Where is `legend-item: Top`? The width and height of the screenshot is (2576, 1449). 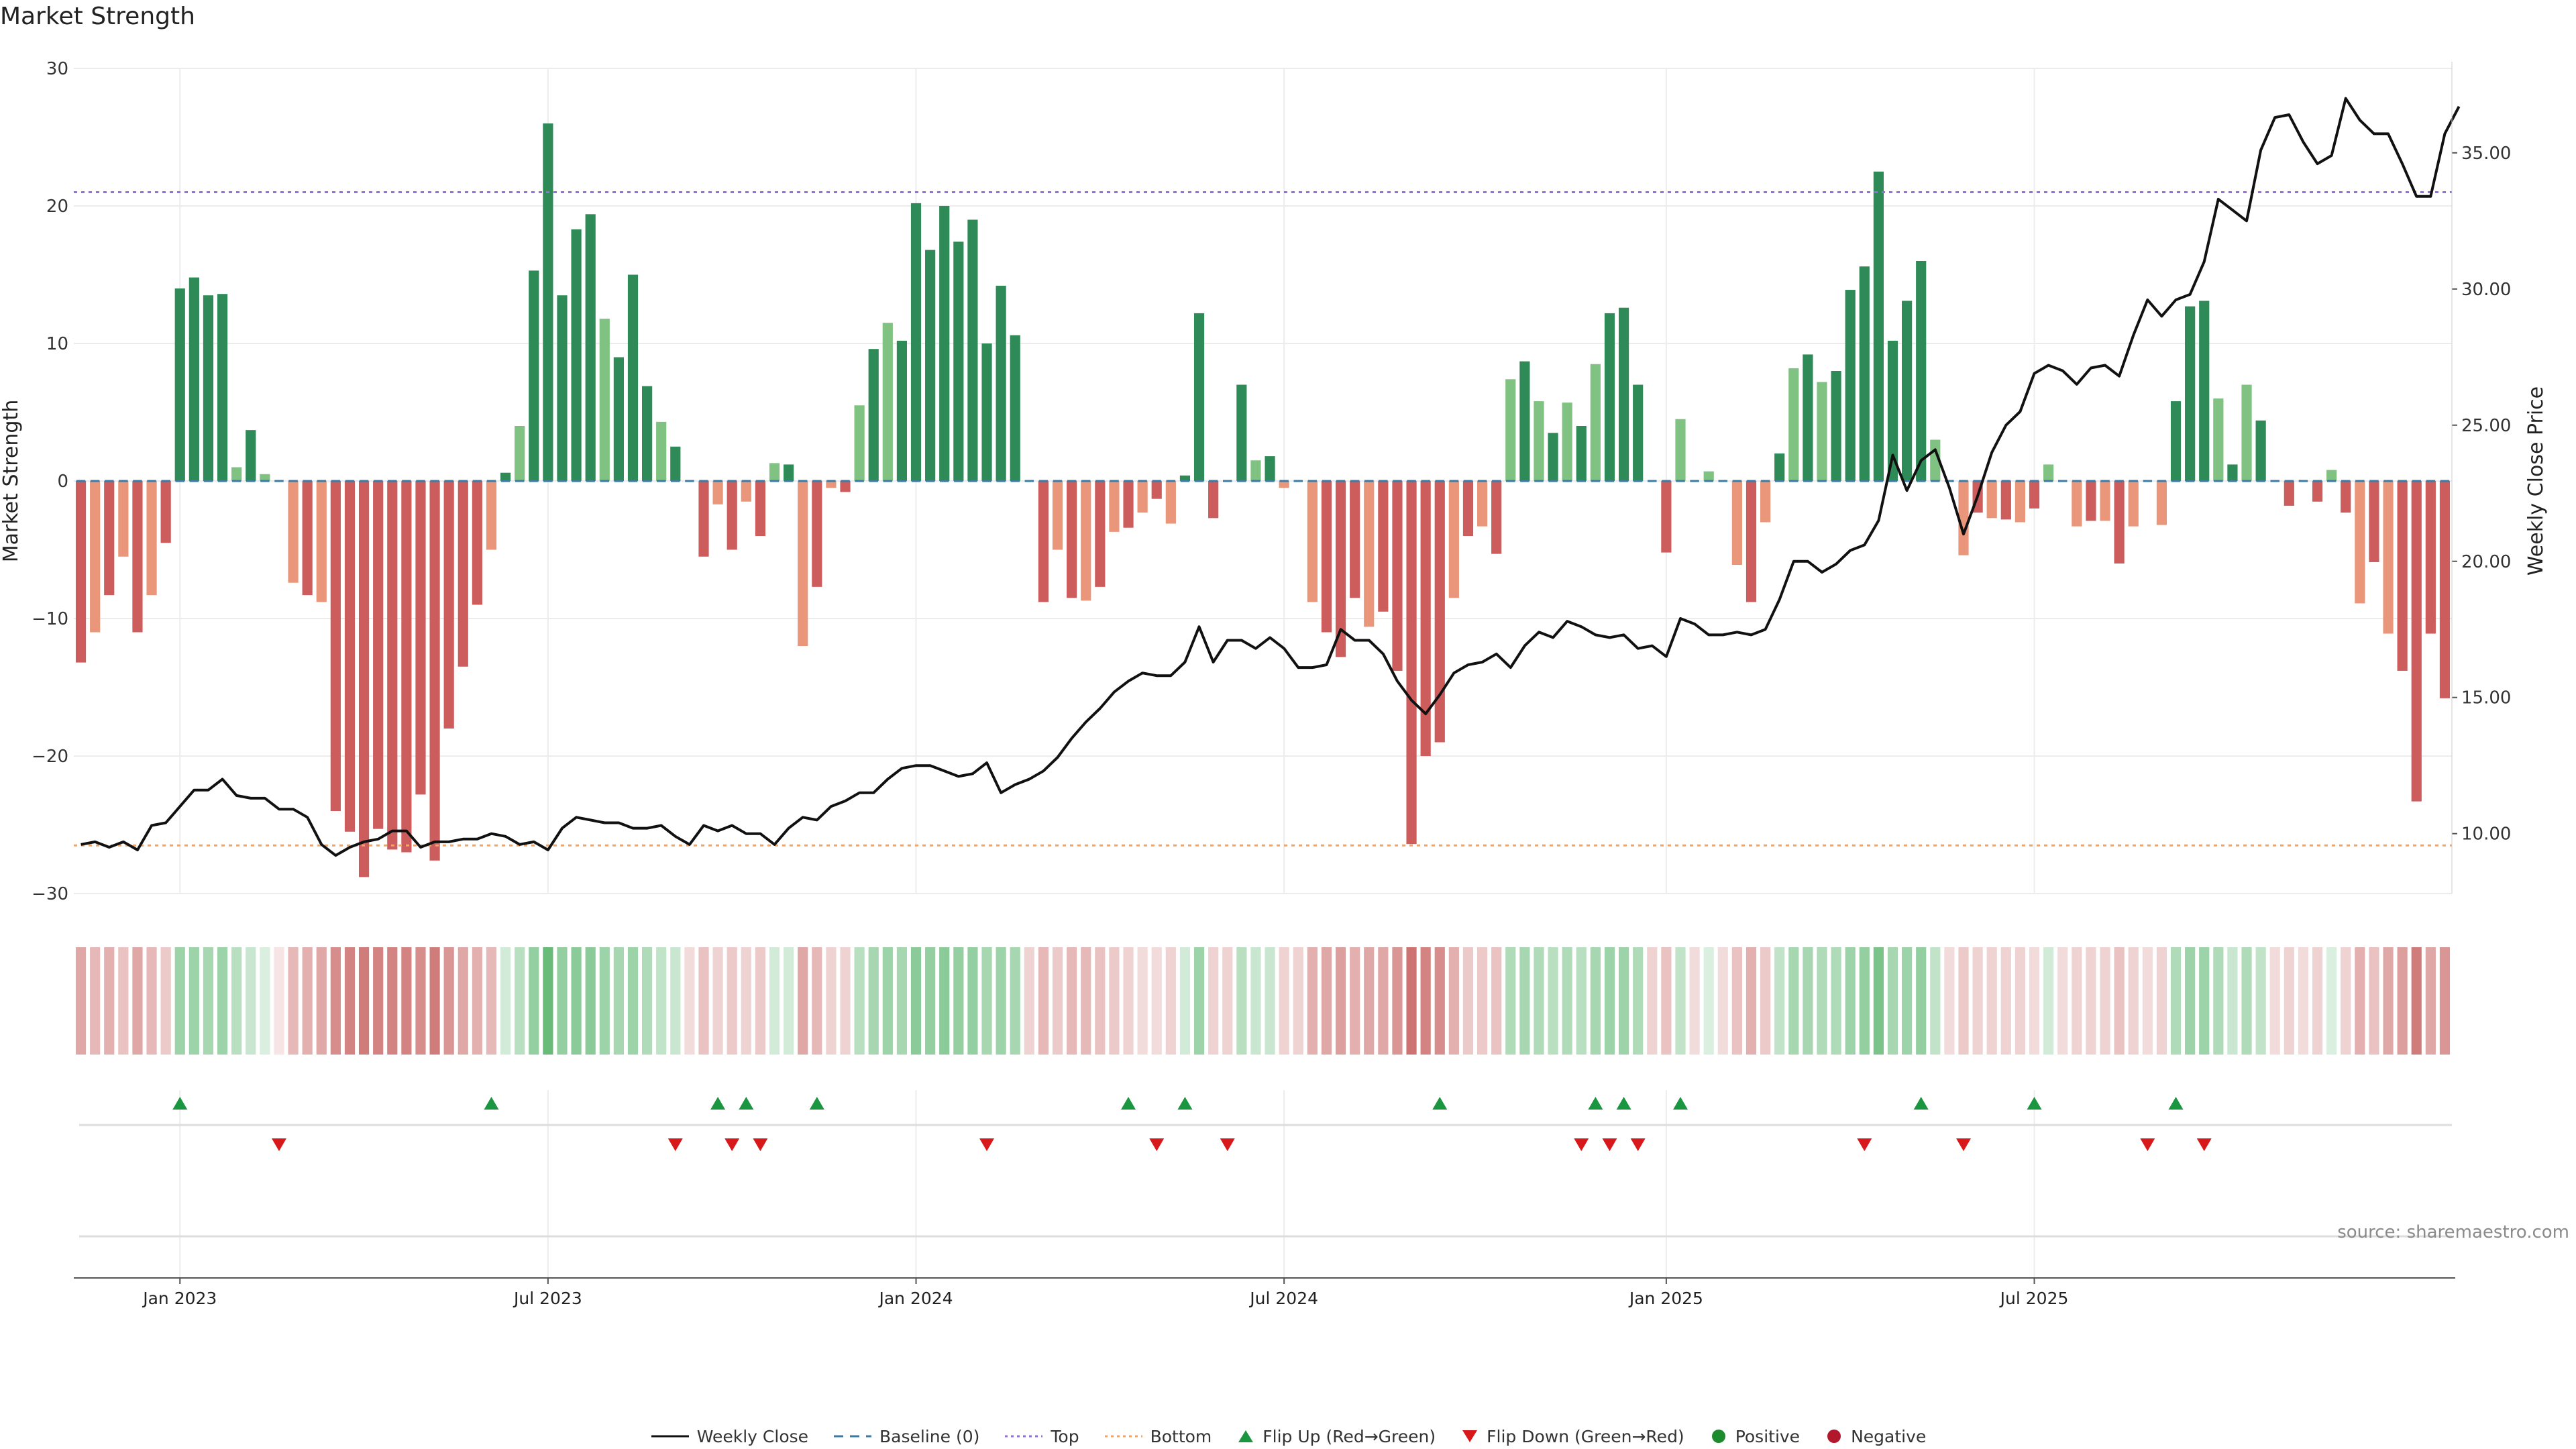
legend-item: Top is located at coordinates (1041, 1436).